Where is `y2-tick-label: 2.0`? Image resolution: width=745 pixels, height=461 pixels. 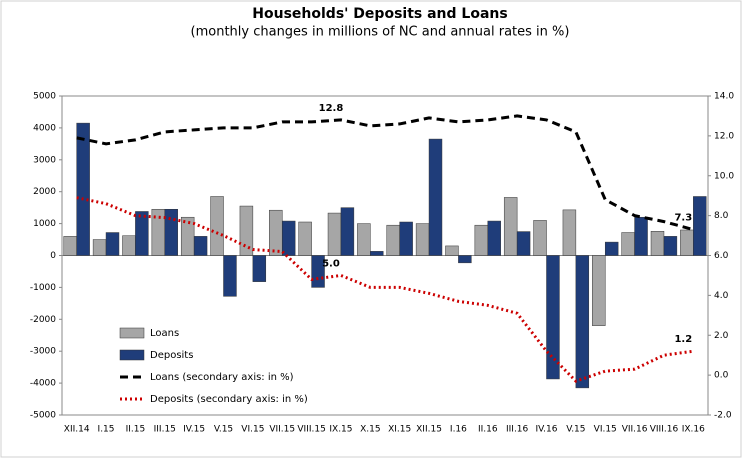 y2-tick-label: 2.0 is located at coordinates (721, 336).